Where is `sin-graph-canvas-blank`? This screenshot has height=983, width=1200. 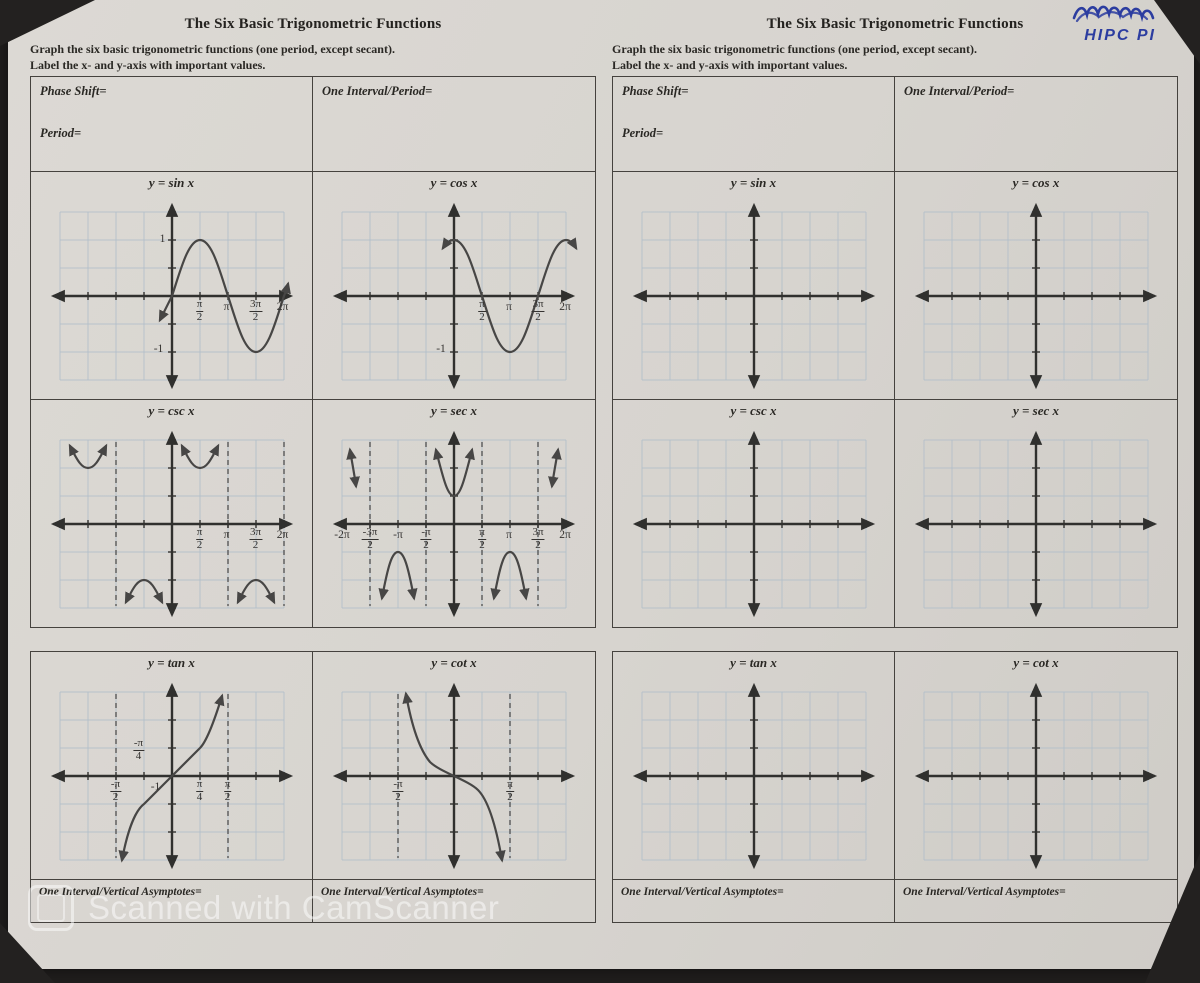
sin-graph-canvas-blank is located at coordinates (754, 296).